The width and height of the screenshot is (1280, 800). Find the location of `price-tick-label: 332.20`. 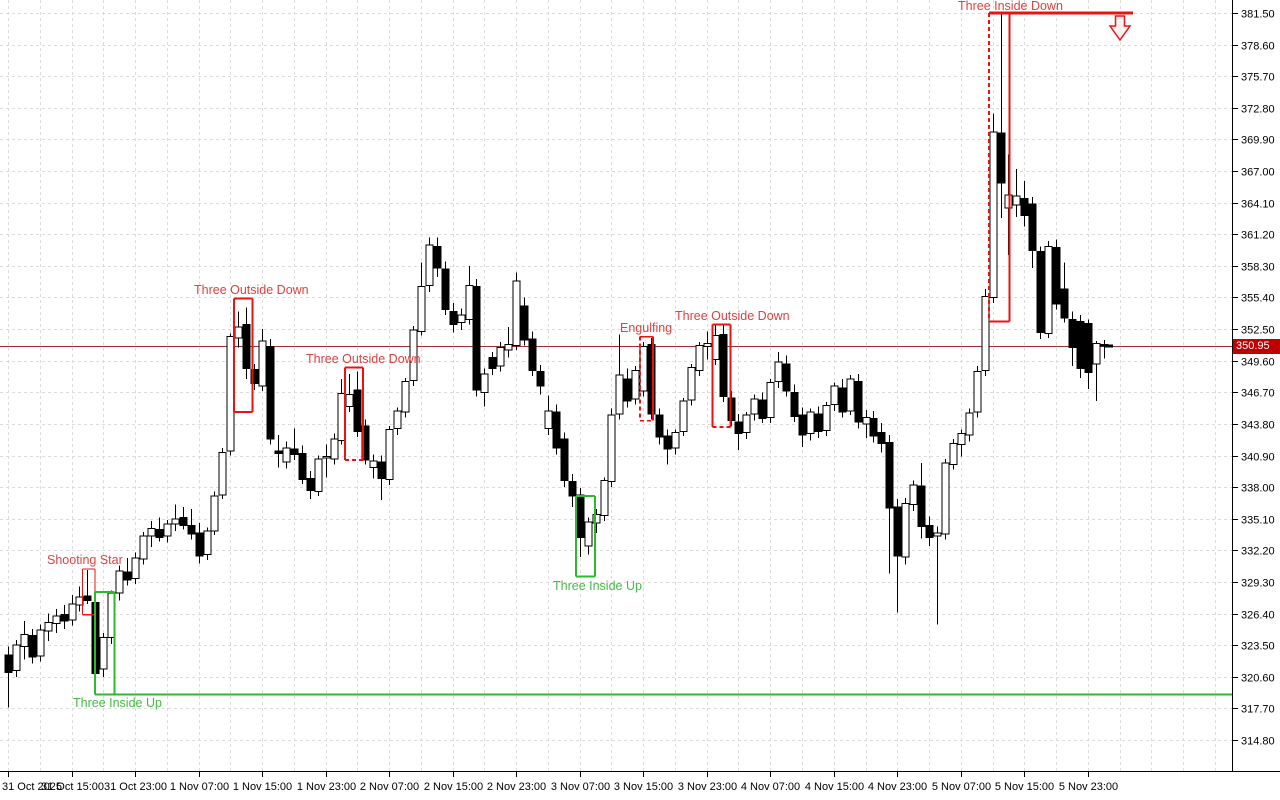

price-tick-label: 332.20 is located at coordinates (1258, 552).